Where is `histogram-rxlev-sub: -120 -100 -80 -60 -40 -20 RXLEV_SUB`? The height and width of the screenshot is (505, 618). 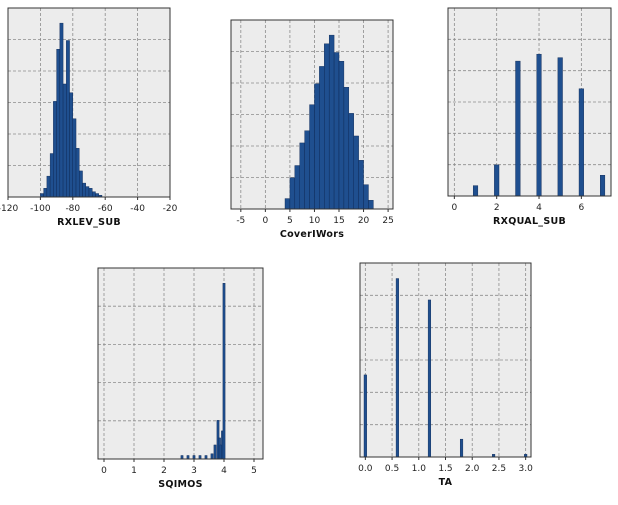
histogram-rxlev-sub: -120 -100 -80 -60 -40 -20 RXLEV_SUB is located at coordinates (89, 117).